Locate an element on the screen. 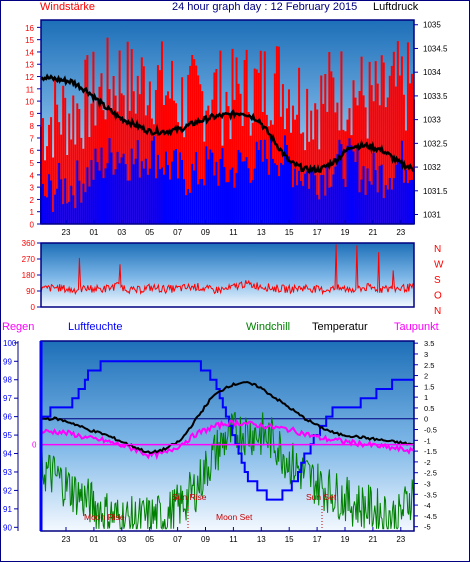 The image size is (470, 562). panel1-pressure-line is located at coordinates (227, 124).